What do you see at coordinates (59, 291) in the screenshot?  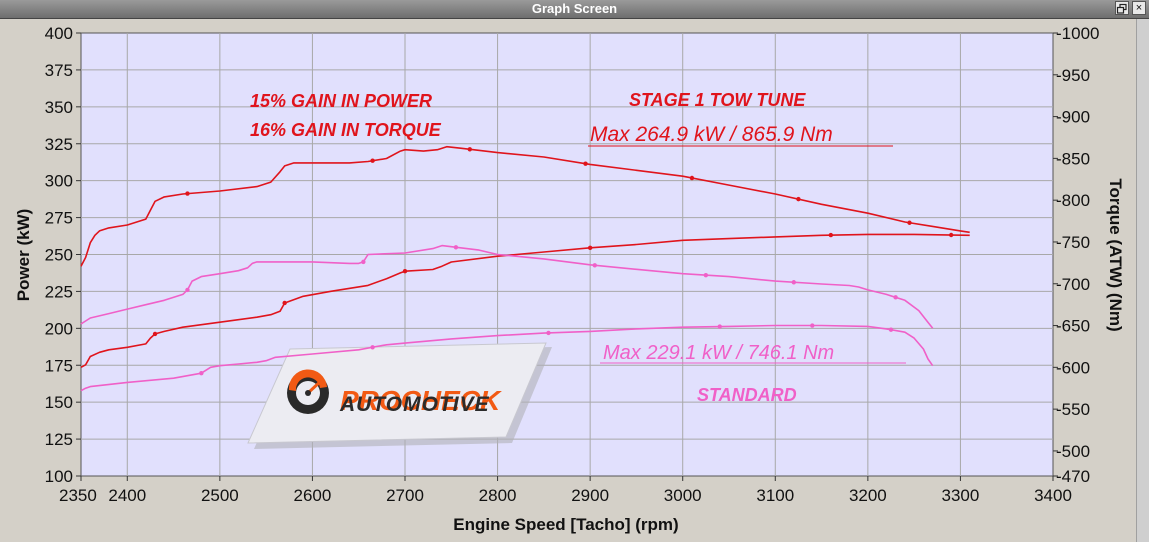 I see `y-tick-label: 225` at bounding box center [59, 291].